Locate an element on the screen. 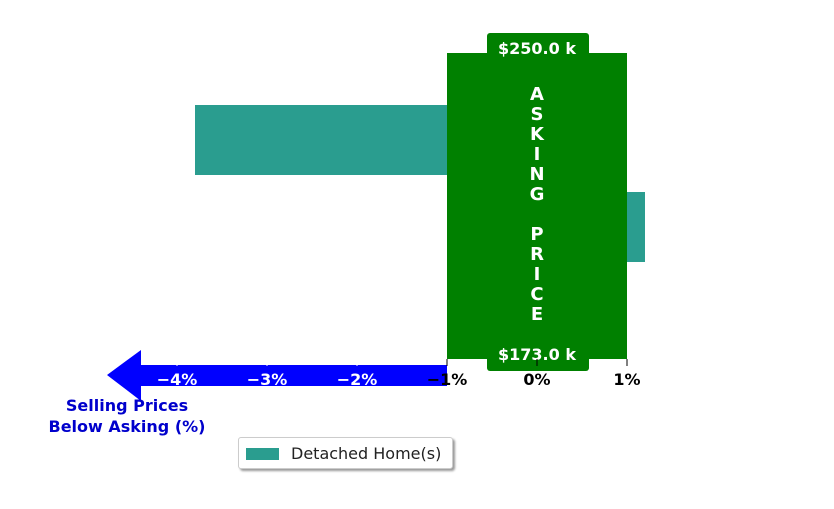 This screenshot has height=509, width=834. bottom-price-label: $173.0 k is located at coordinates (537, 354).